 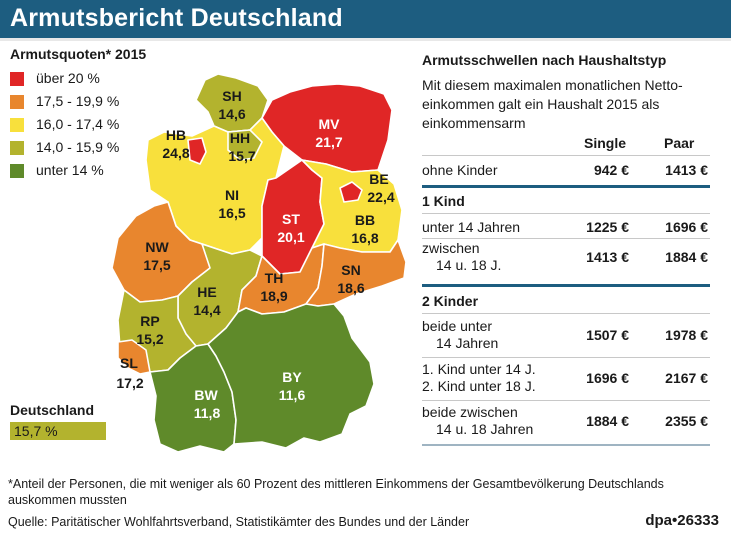 What do you see at coordinates (231, 213) in the screenshot?
I see `label-ni-value: 16,5` at bounding box center [231, 213].